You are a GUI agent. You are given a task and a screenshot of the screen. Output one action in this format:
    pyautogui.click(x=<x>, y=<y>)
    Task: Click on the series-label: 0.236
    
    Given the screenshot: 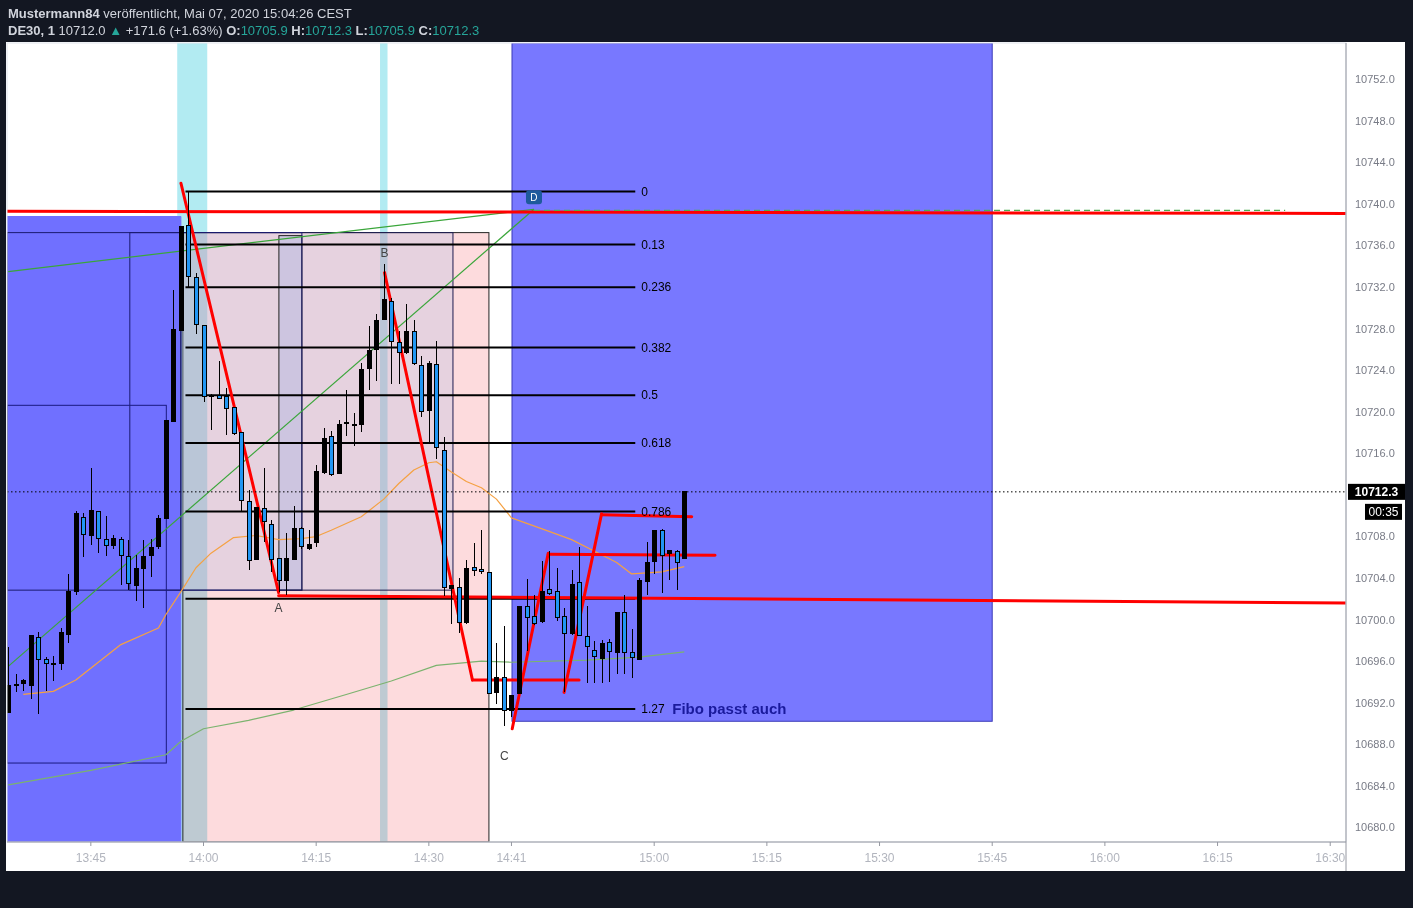 What is the action you would take?
    pyautogui.click(x=656, y=287)
    